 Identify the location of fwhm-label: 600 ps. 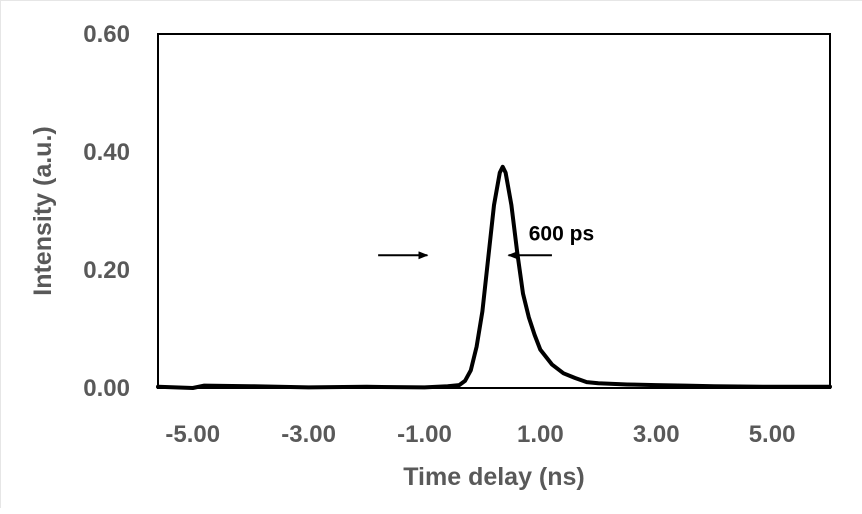
(561, 234).